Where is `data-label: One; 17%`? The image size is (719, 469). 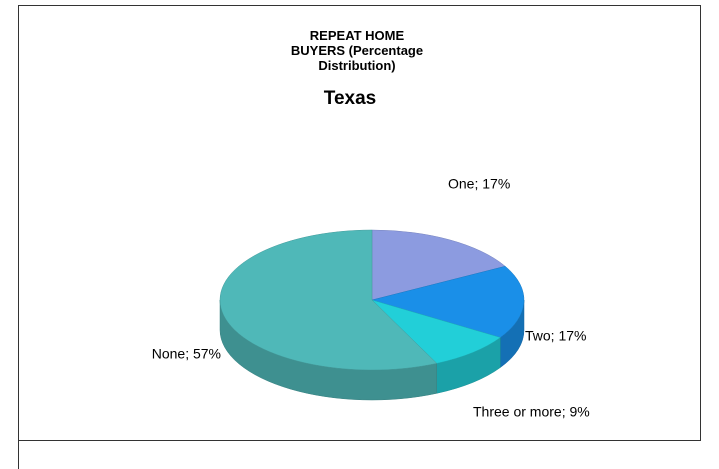 data-label: One; 17% is located at coordinates (479, 184).